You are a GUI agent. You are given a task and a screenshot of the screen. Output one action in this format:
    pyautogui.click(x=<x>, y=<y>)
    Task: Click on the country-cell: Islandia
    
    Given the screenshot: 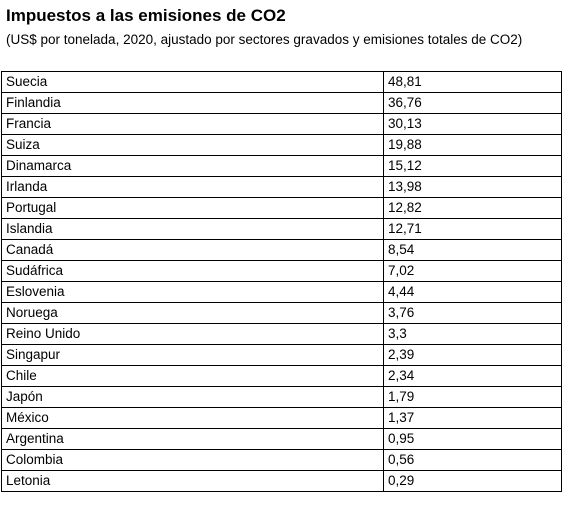 What is the action you would take?
    pyautogui.click(x=192, y=229)
    